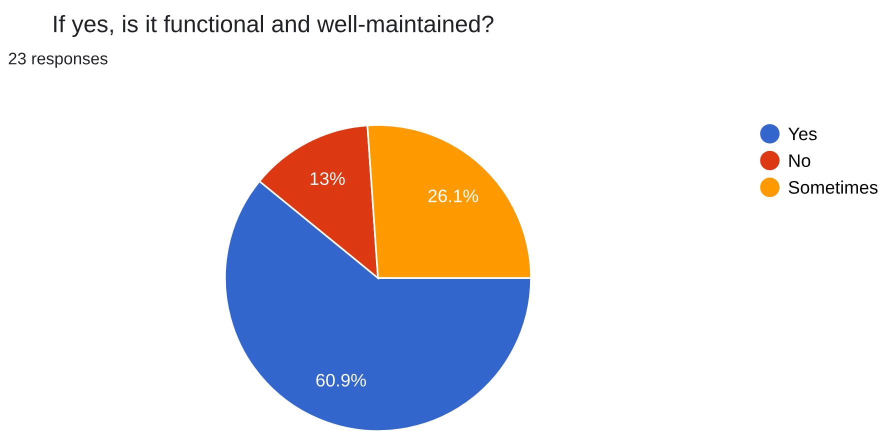 This screenshot has width=890, height=431. I want to click on data-label: 26.1%, so click(453, 196).